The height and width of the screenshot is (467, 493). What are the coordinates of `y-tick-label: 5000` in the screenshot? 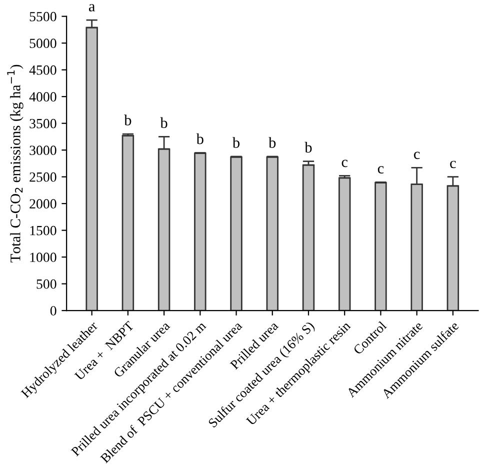 It's located at (43, 43).